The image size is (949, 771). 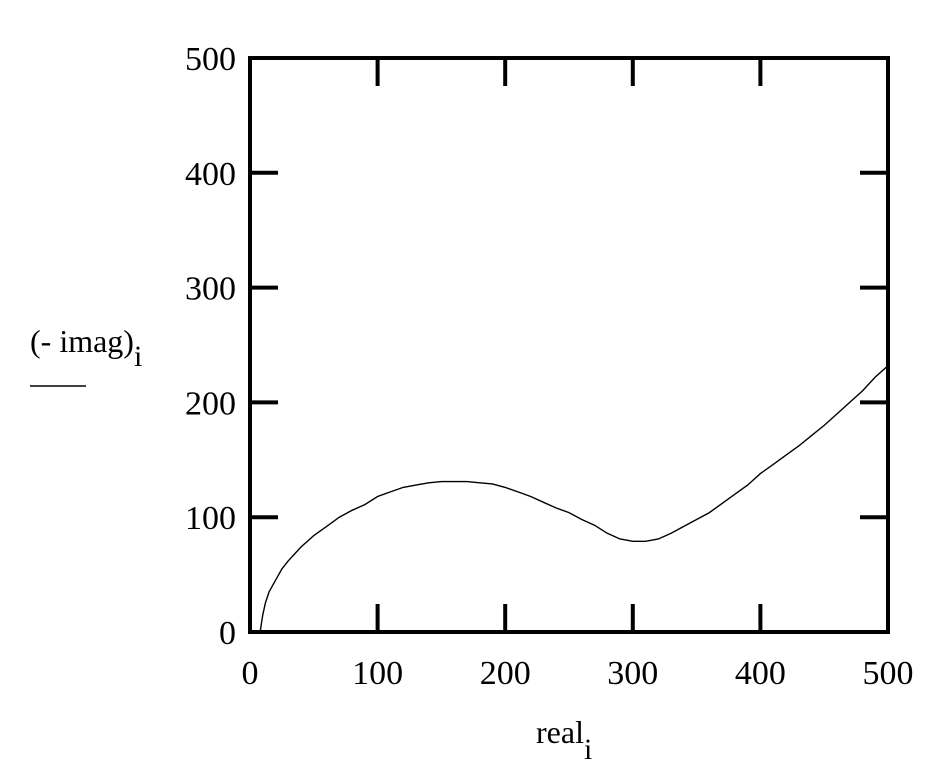 I want to click on x-axis-label: reali, so click(x=564, y=740).